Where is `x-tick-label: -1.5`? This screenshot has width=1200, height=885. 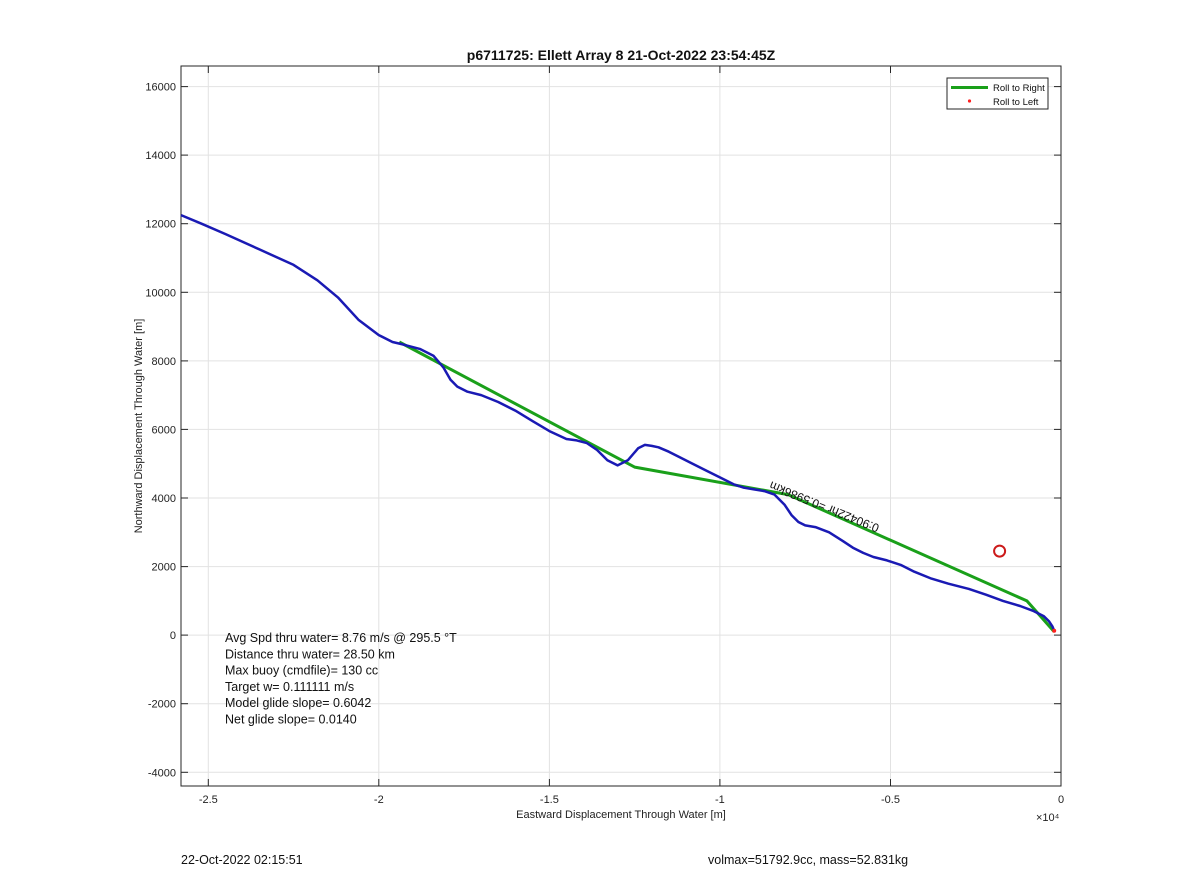 x-tick-label: -1.5 is located at coordinates (549, 800).